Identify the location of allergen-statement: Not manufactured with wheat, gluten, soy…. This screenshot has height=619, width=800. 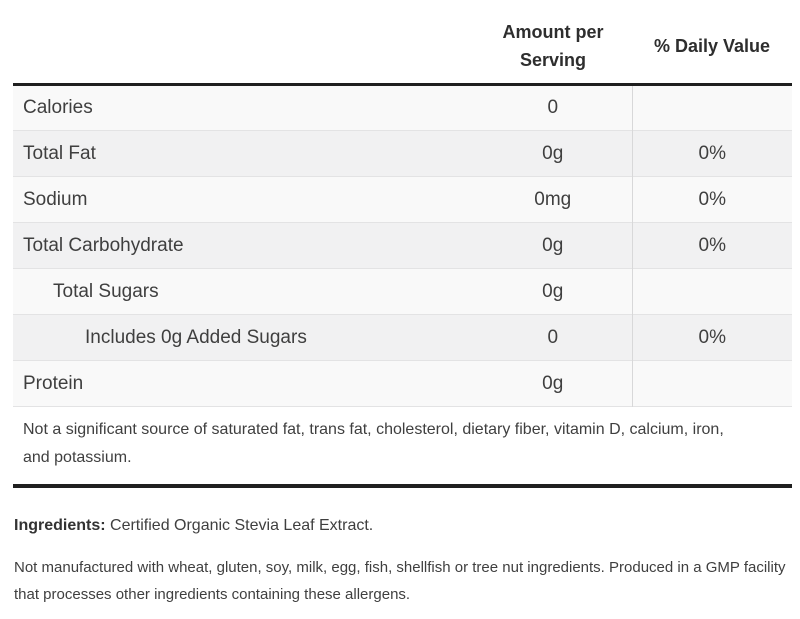
(400, 581).